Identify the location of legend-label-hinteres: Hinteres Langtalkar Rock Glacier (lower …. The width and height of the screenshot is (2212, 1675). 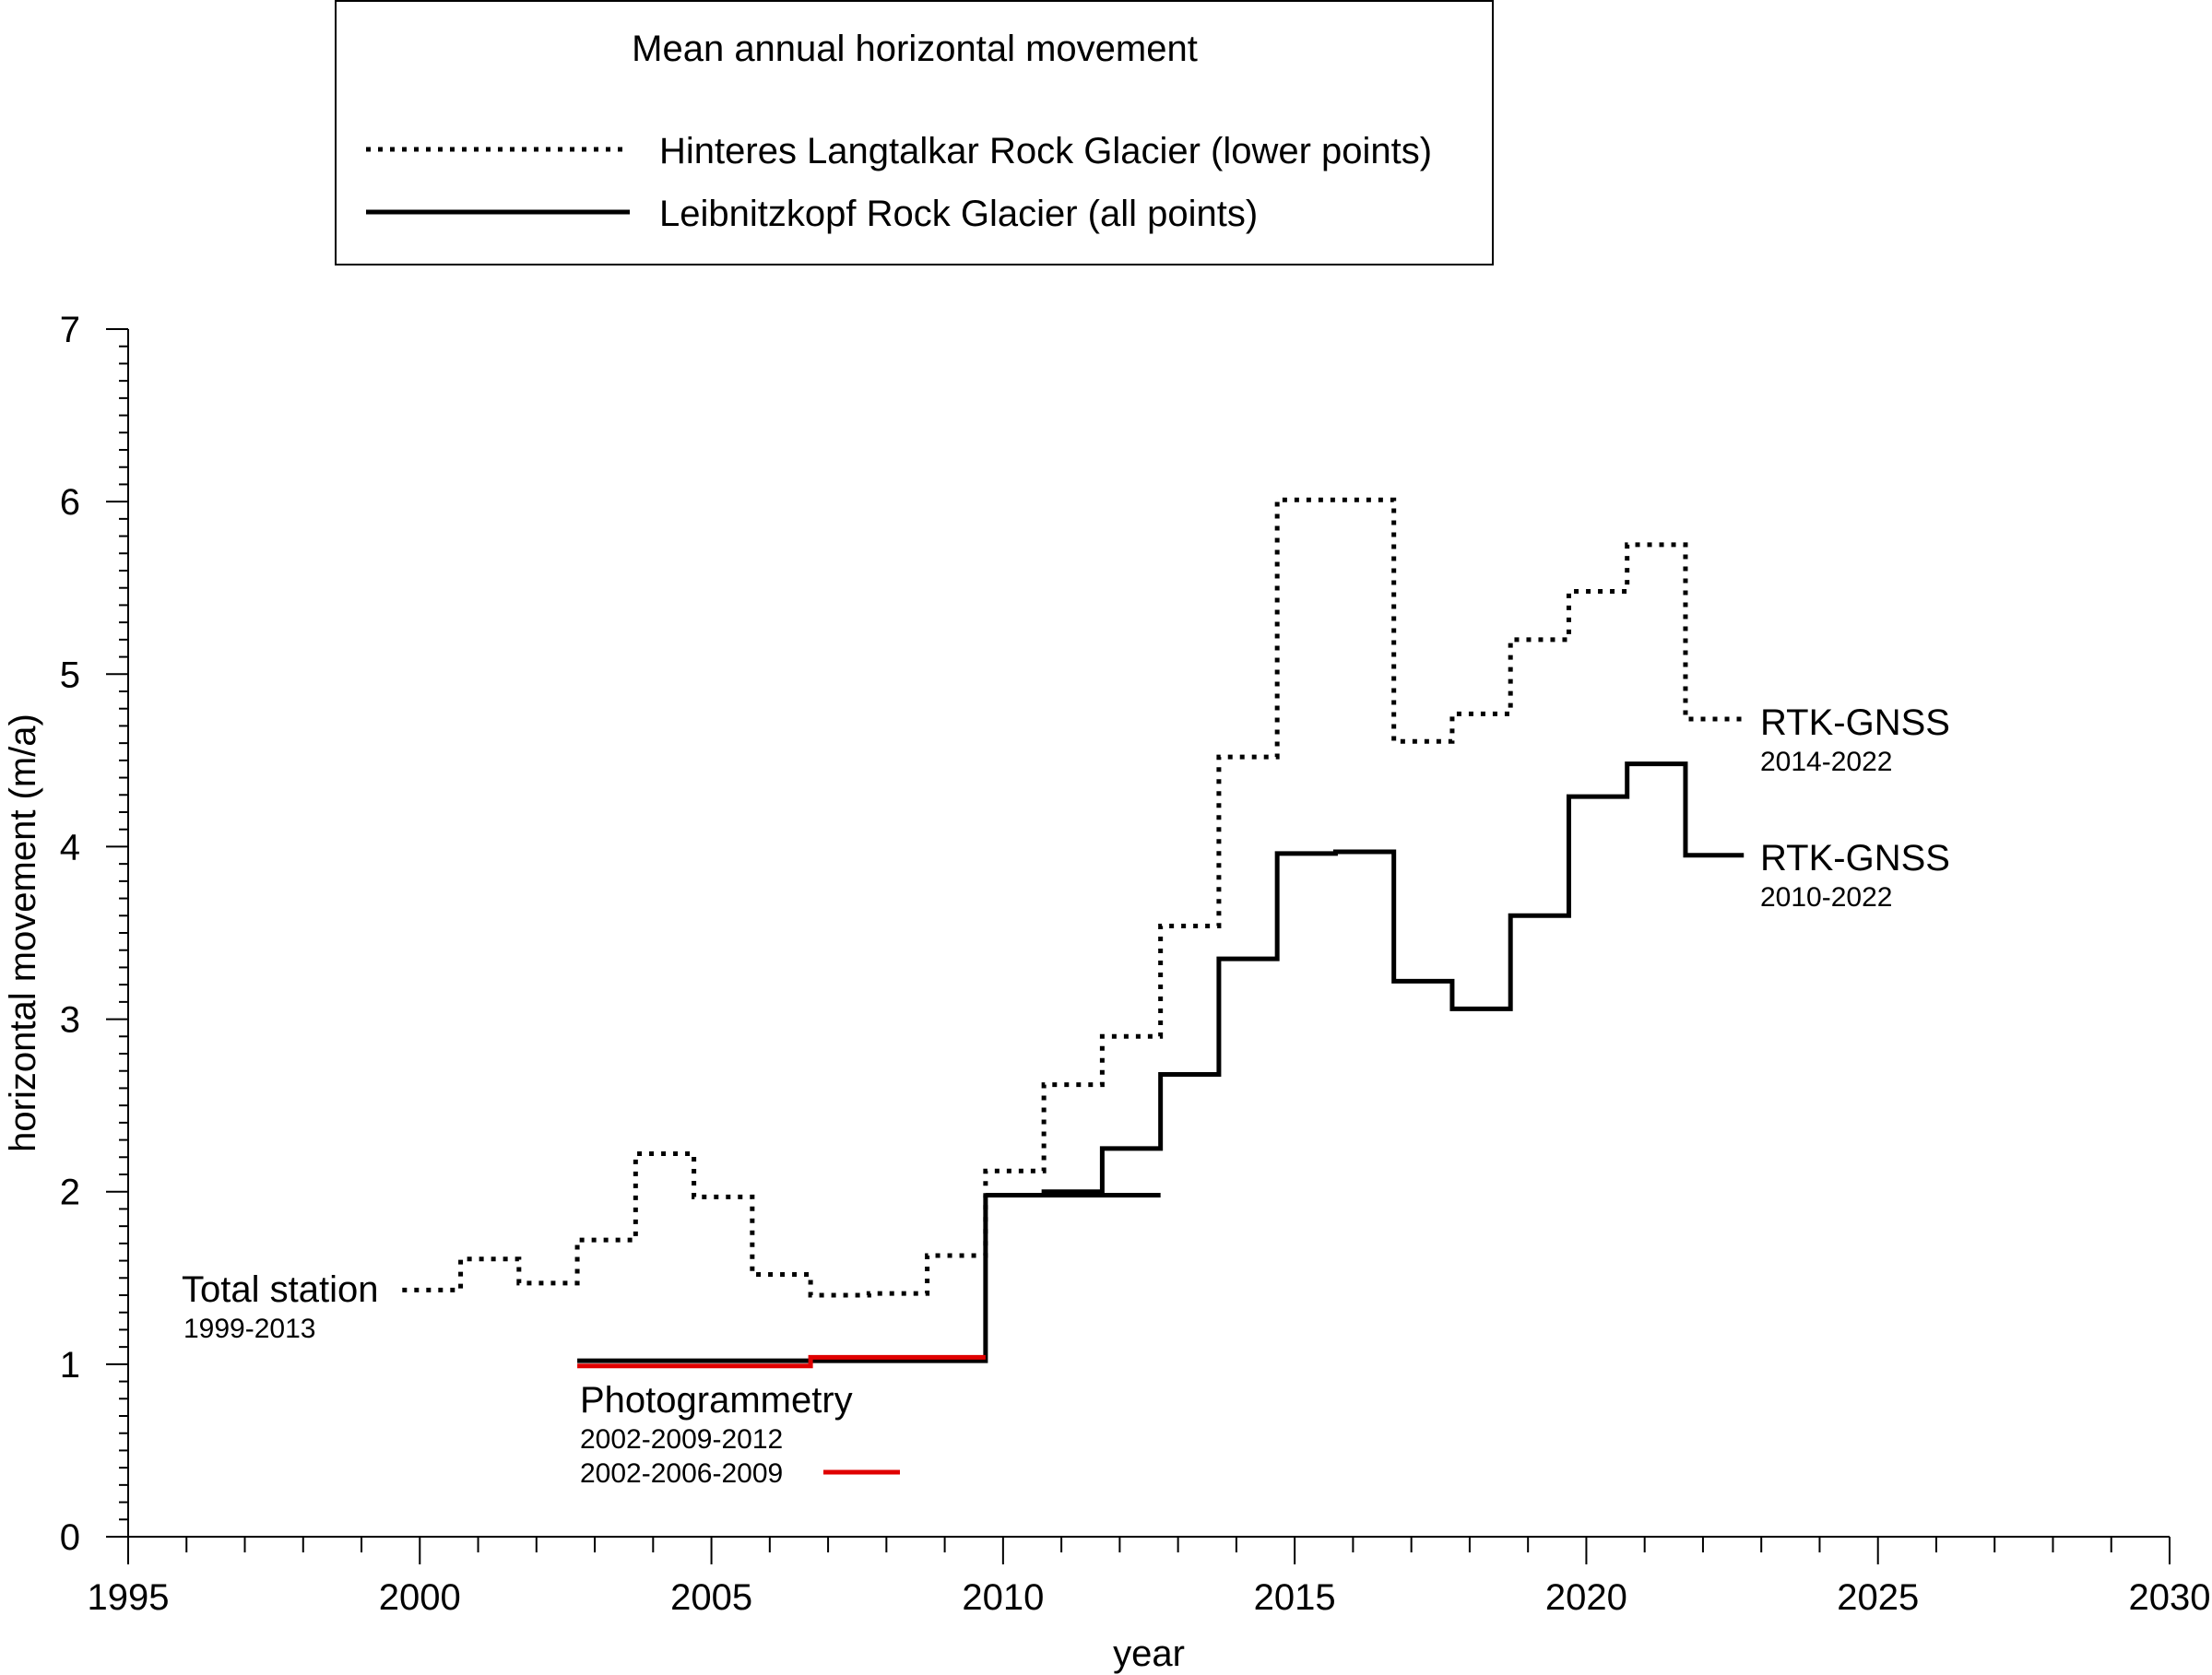
(1046, 151).